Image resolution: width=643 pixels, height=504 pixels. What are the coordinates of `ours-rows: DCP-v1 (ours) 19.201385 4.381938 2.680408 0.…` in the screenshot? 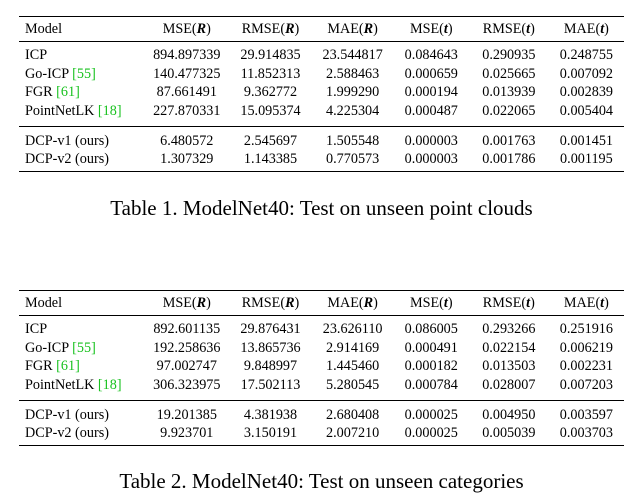 It's located at (321, 423).